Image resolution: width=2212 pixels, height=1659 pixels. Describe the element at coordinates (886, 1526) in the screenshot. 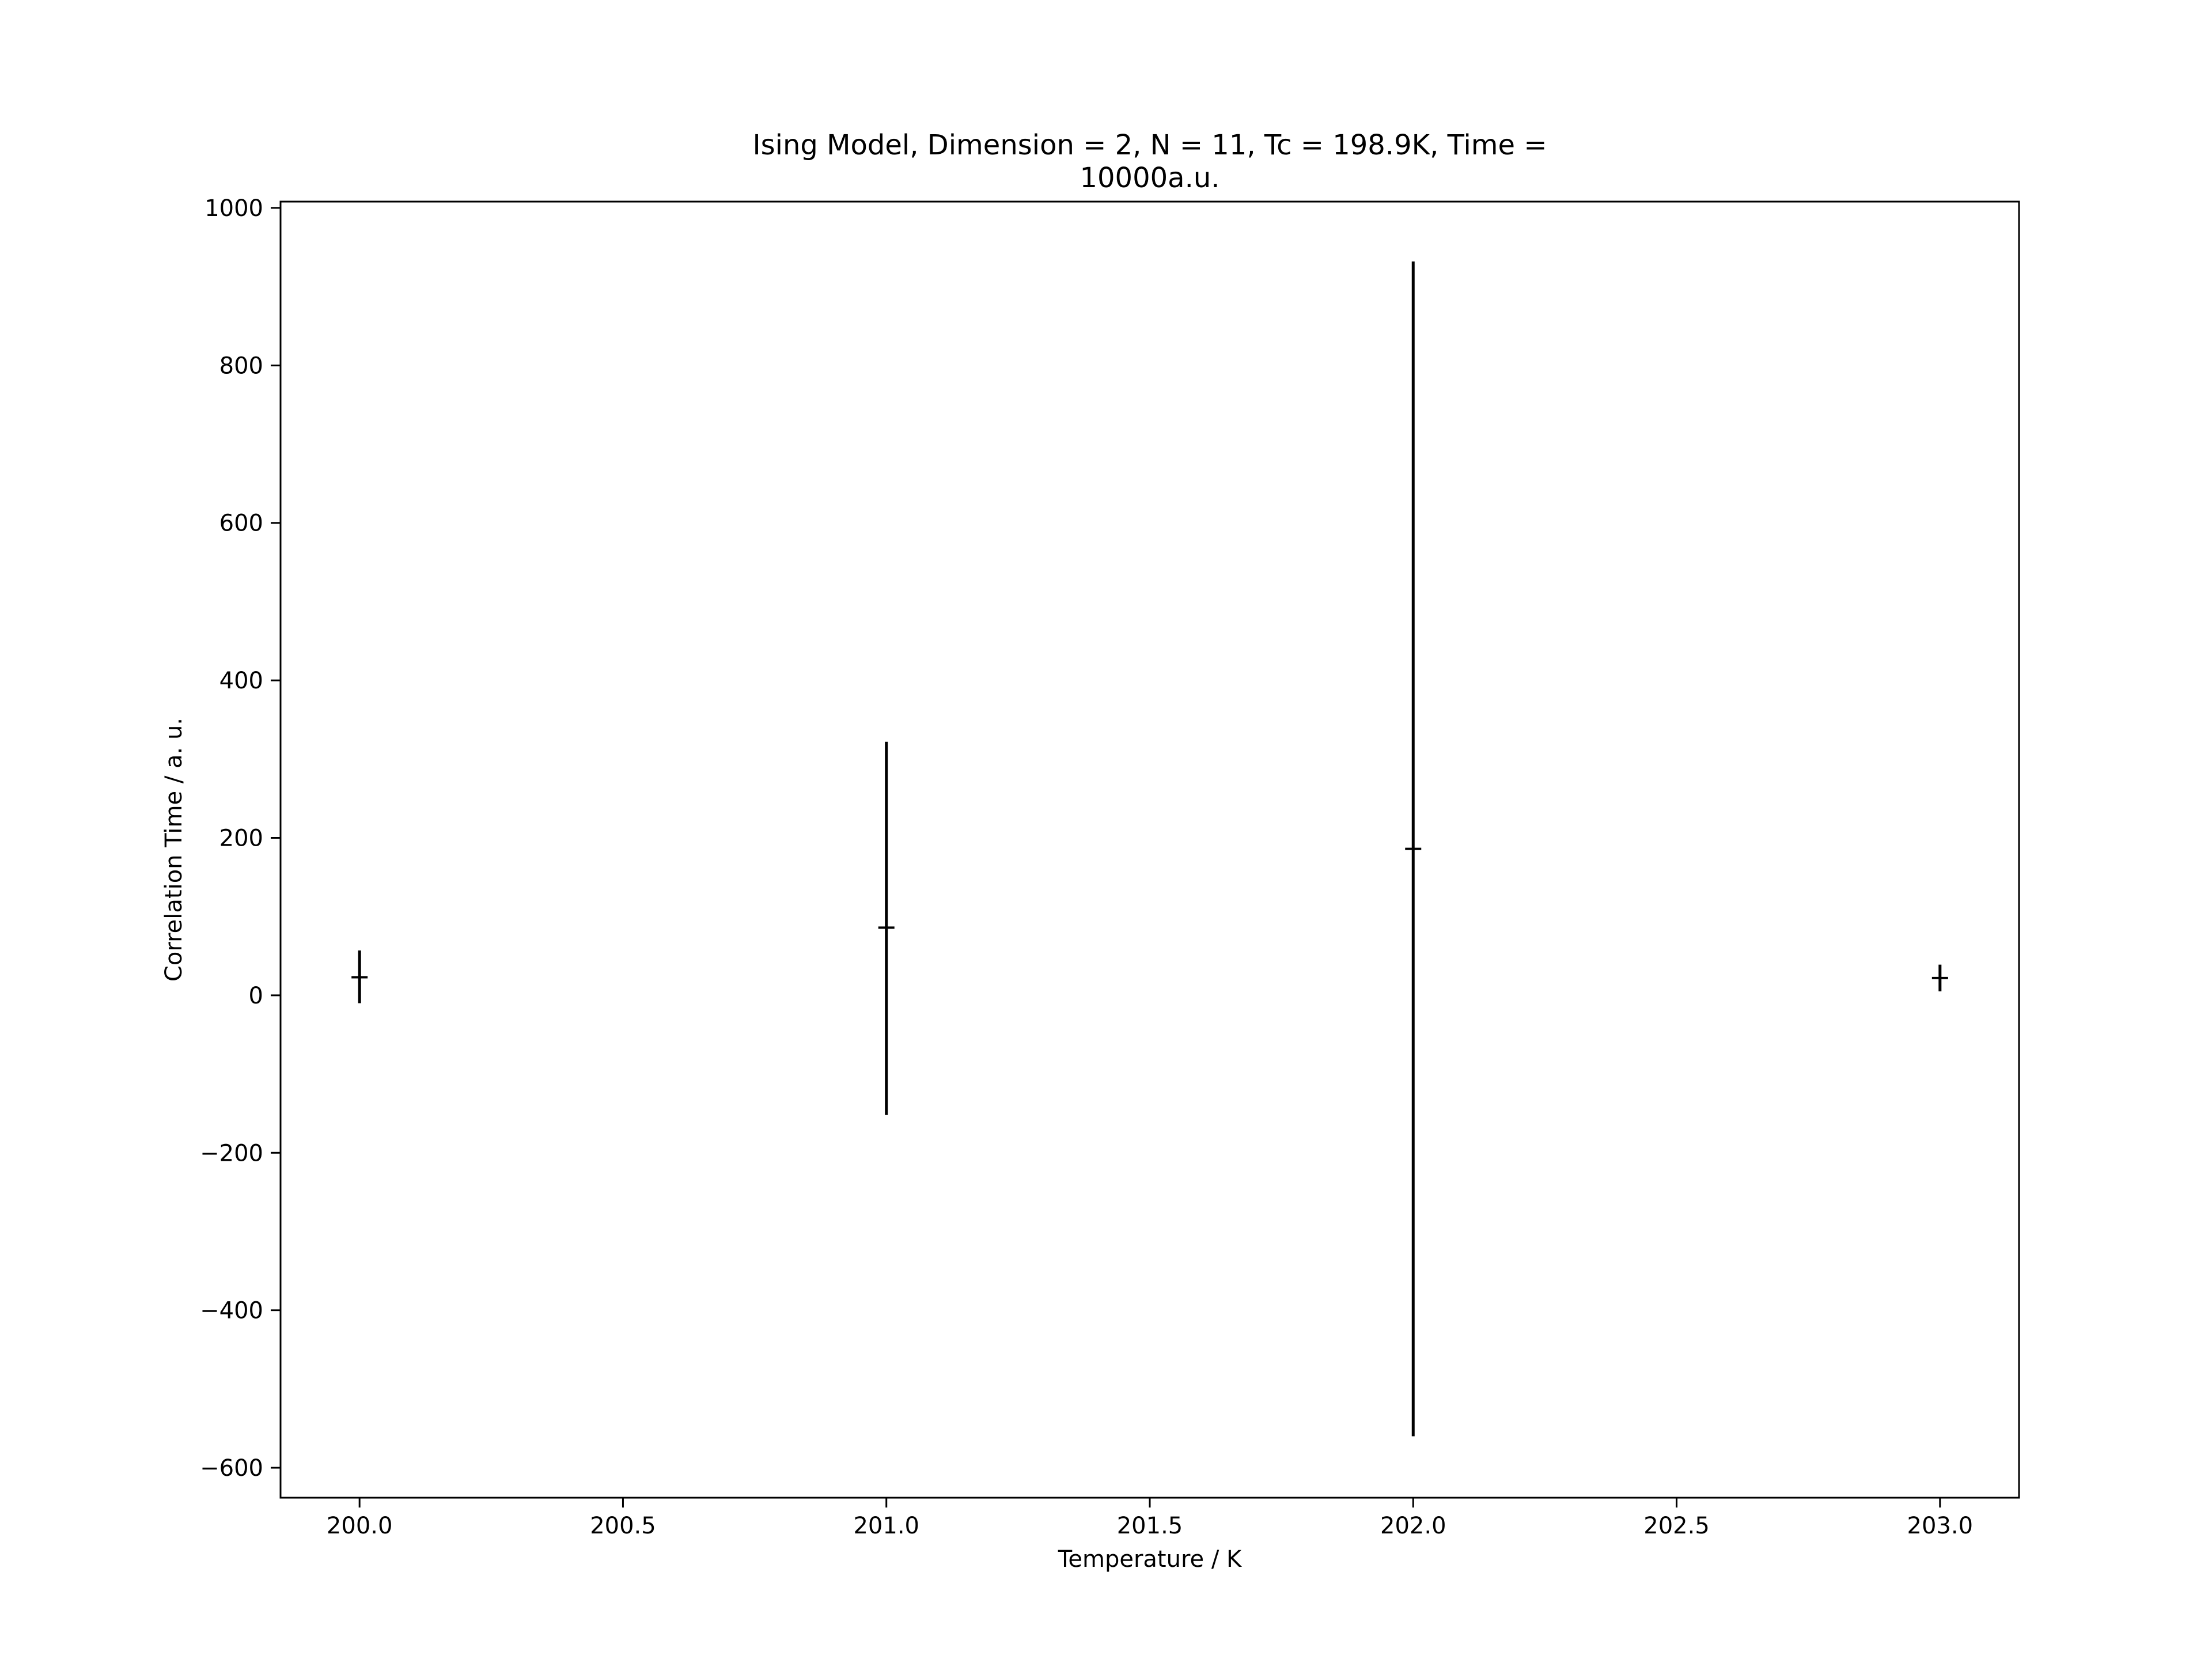

I see `x-tick-label: 201.0` at that location.